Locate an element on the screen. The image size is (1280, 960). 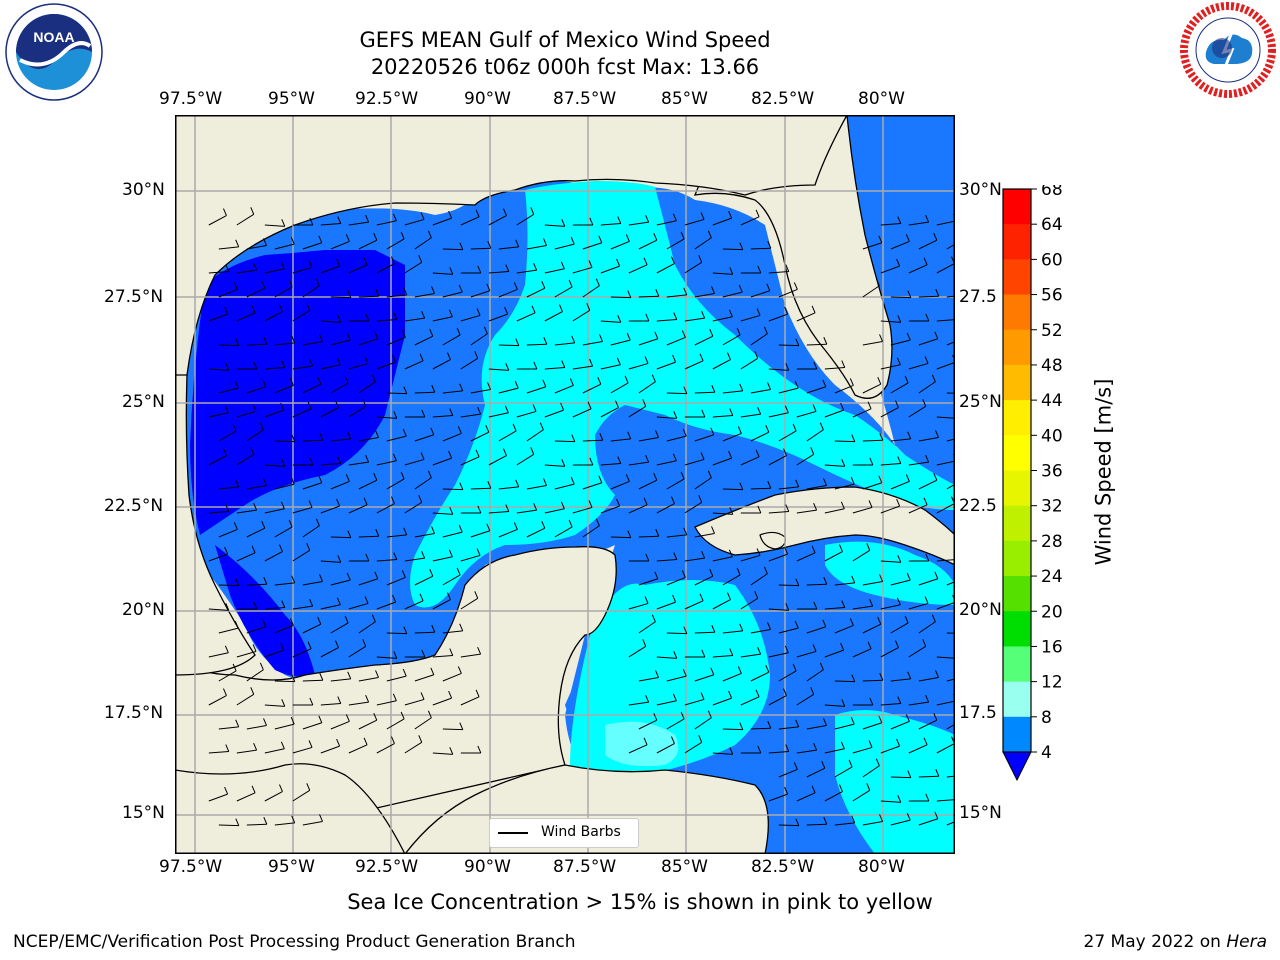
lat-label-right-30n: 30°N is located at coordinates (980, 190).